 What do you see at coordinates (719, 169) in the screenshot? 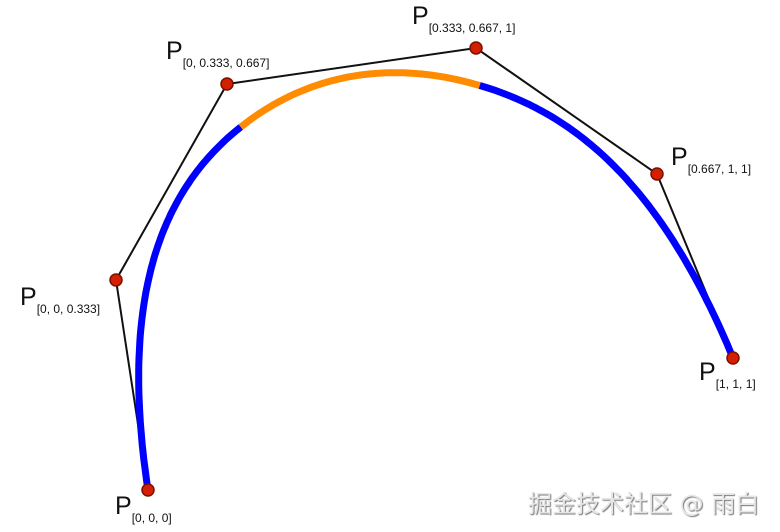
I see `label-subscript: [0.667, 1, 1]` at bounding box center [719, 169].